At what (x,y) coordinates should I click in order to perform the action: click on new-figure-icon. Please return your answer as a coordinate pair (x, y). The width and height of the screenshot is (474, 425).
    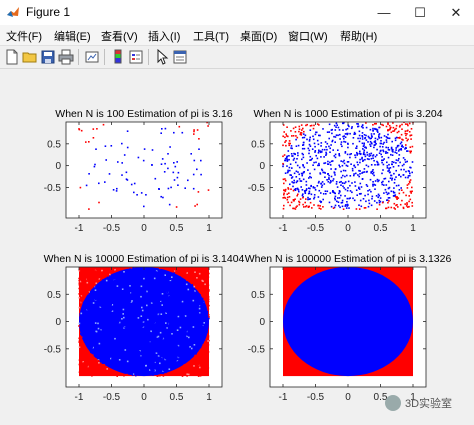
    Looking at the image, I should click on (12, 57).